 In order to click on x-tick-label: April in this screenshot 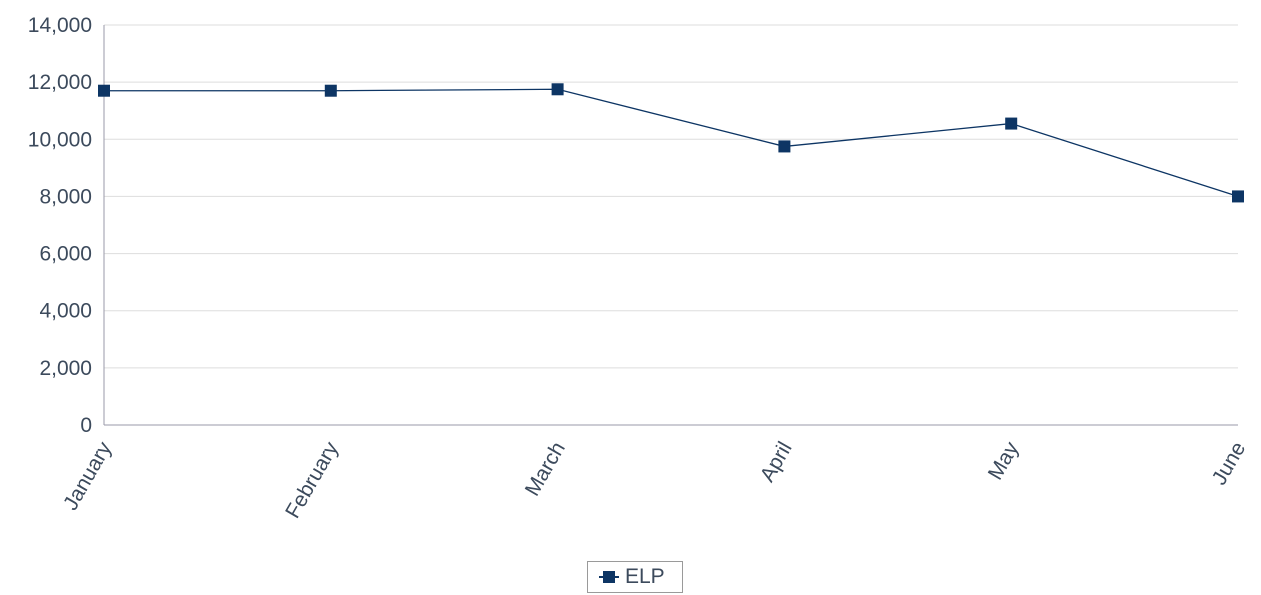, I will do `click(776, 462)`.